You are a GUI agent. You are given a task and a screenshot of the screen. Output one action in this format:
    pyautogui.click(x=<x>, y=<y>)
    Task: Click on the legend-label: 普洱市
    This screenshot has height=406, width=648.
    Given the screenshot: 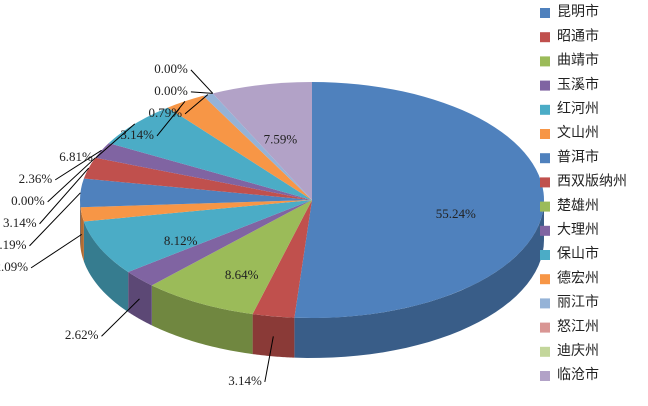 What is the action you would take?
    pyautogui.click(x=578, y=156)
    